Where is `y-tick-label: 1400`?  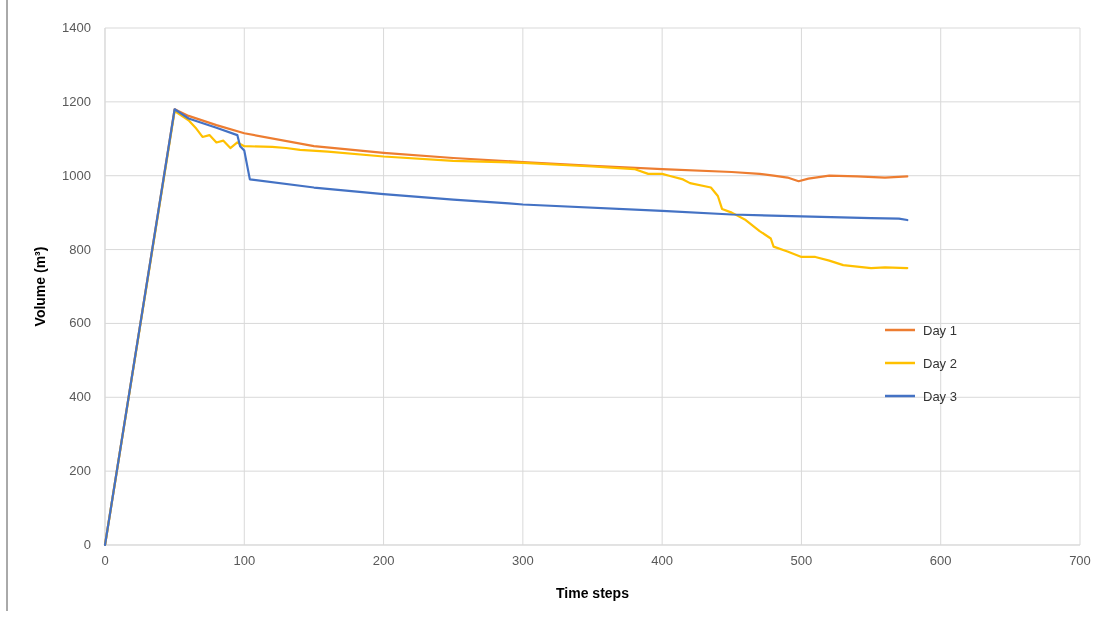 y-tick-label: 1400 is located at coordinates (76, 27).